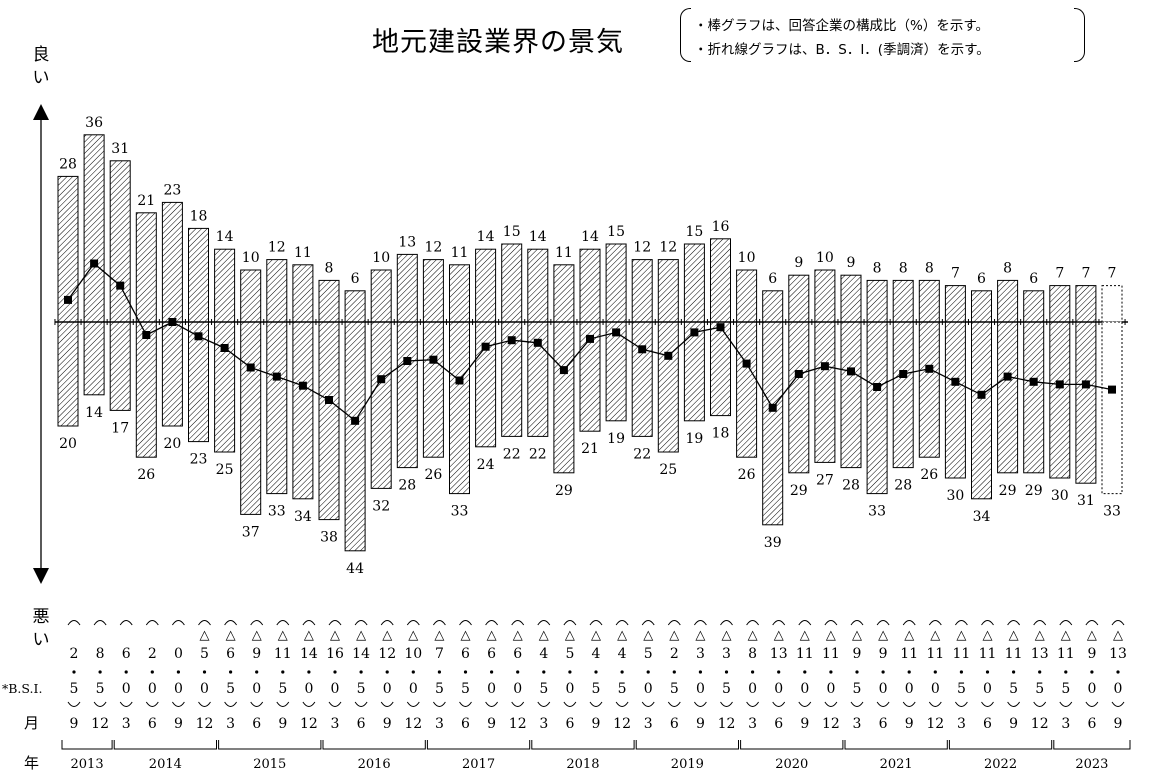 Image resolution: width=1152 pixels, height=774 pixels. Describe the element at coordinates (1034, 491) in the screenshot. I see `bad-value-label: 29` at that location.